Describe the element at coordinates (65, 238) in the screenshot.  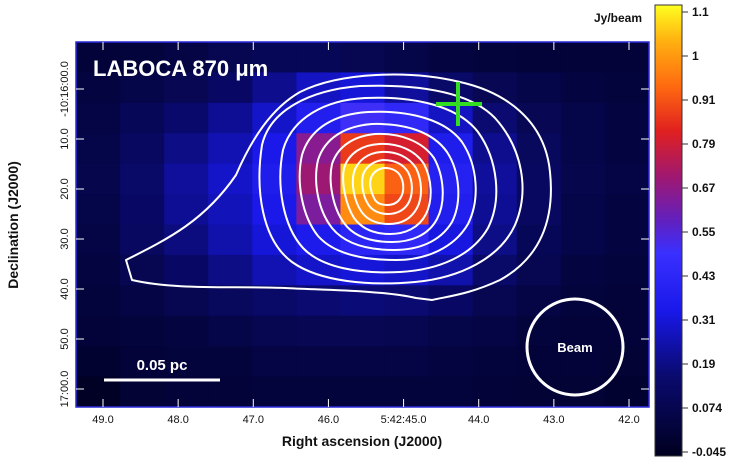
I see `y-tick-label: 30.0` at that location.